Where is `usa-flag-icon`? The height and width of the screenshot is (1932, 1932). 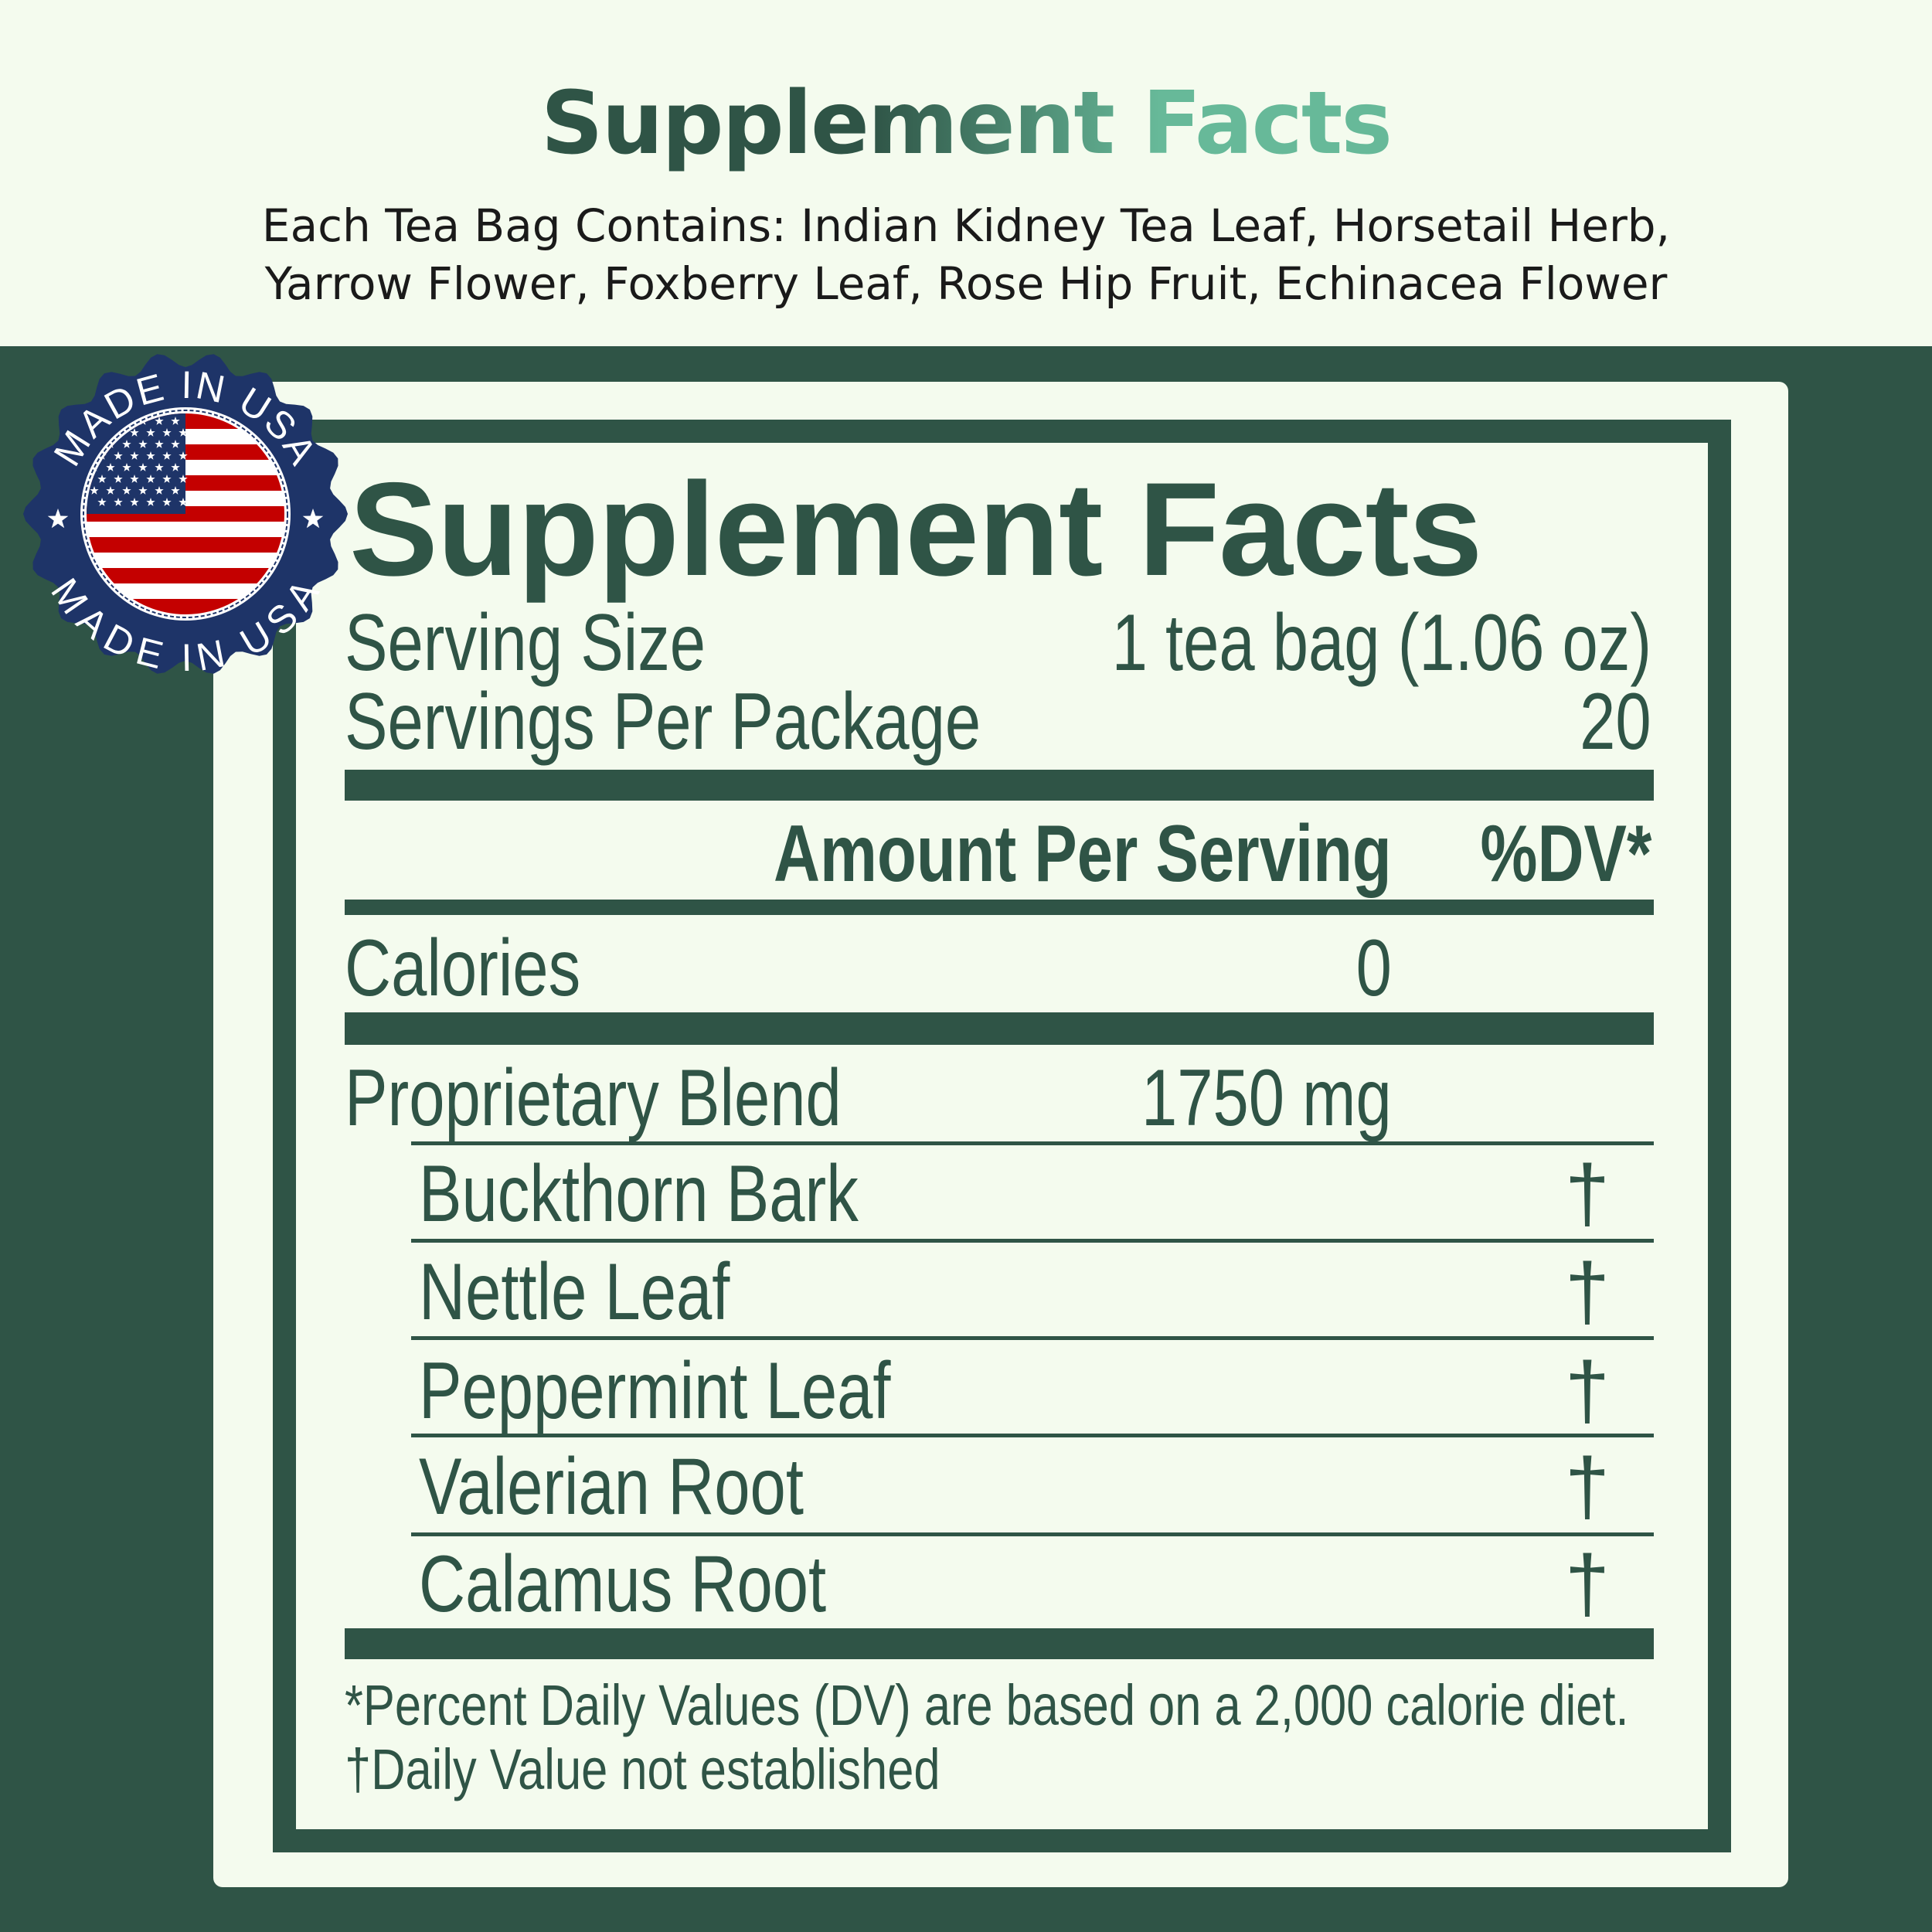
usa-flag-icon is located at coordinates (185, 514).